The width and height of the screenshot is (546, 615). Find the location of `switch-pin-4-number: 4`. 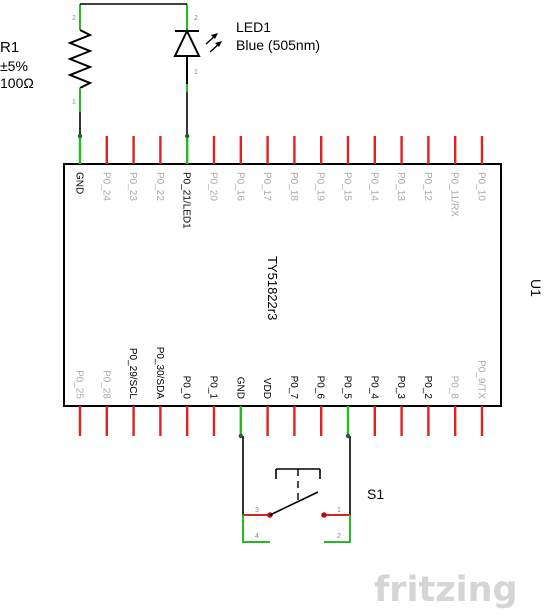

switch-pin-4-number: 4 is located at coordinates (257, 536).